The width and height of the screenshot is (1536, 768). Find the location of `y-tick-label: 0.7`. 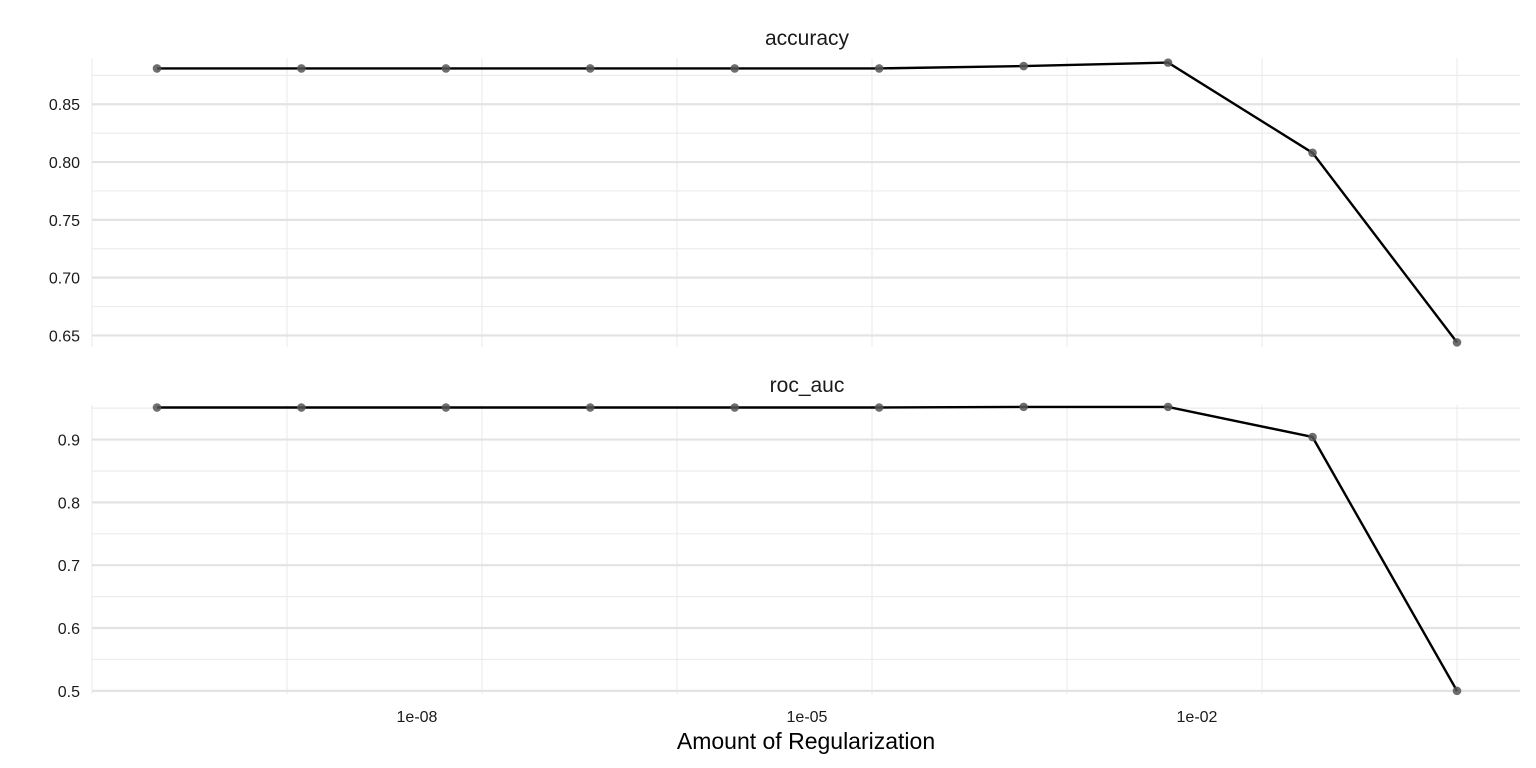

y-tick-label: 0.7 is located at coordinates (69, 566).